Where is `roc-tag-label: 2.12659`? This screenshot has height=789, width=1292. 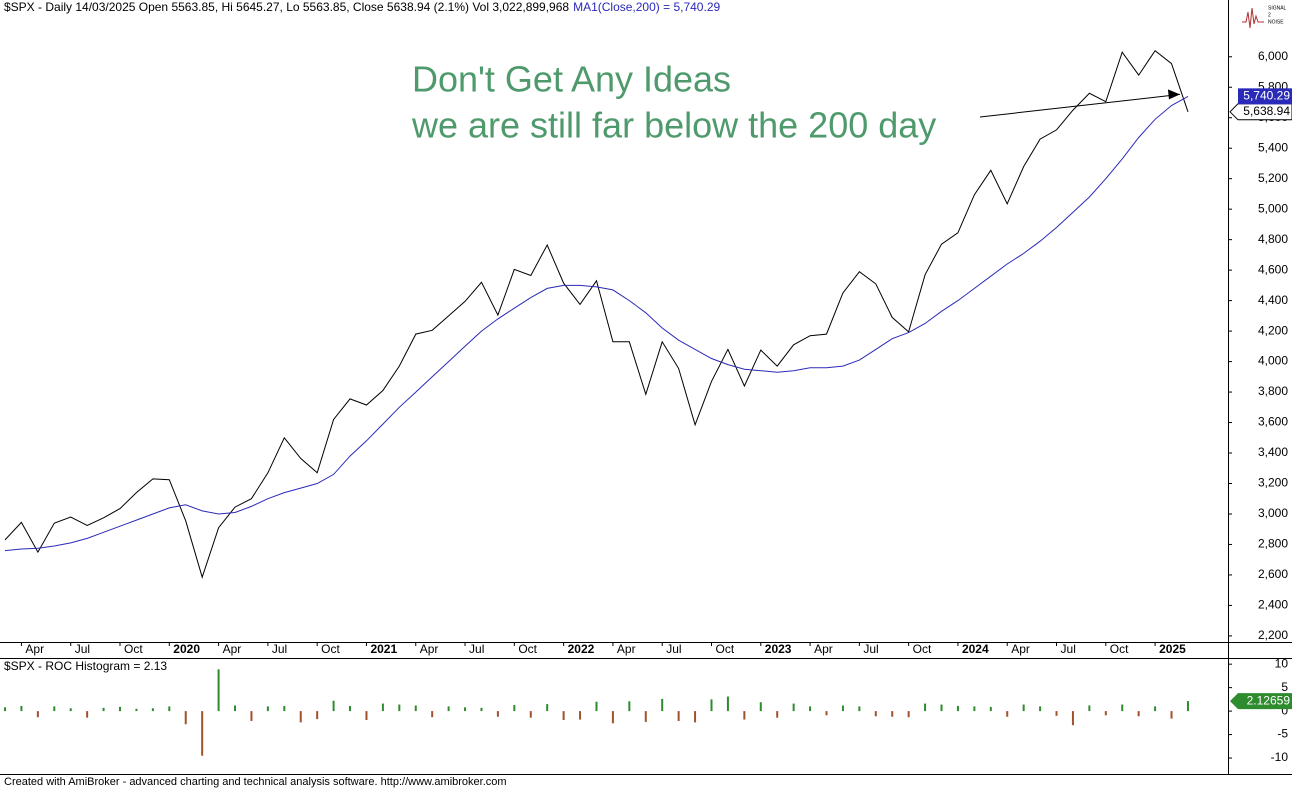 roc-tag-label: 2.12659 is located at coordinates (1269, 700).